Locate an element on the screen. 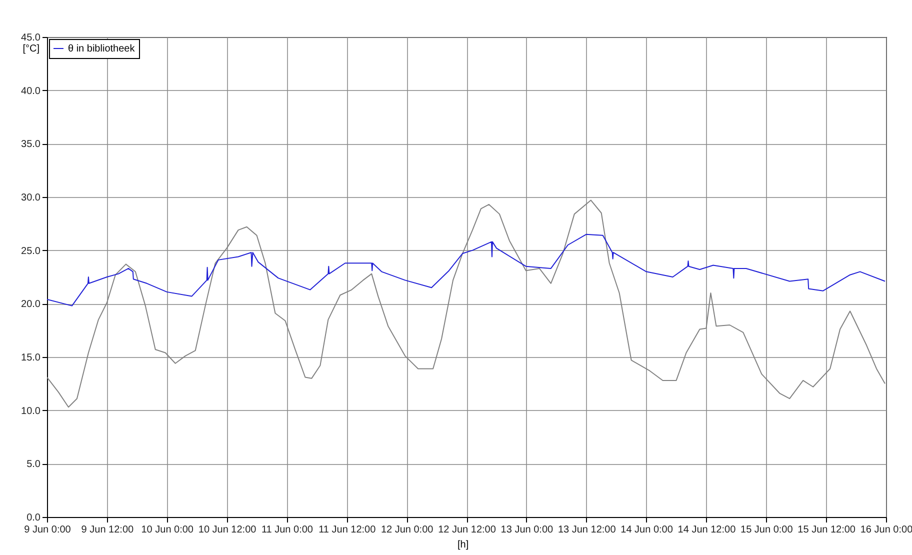 The image size is (912, 555). y-tick-label: 15.0 is located at coordinates (31, 358).